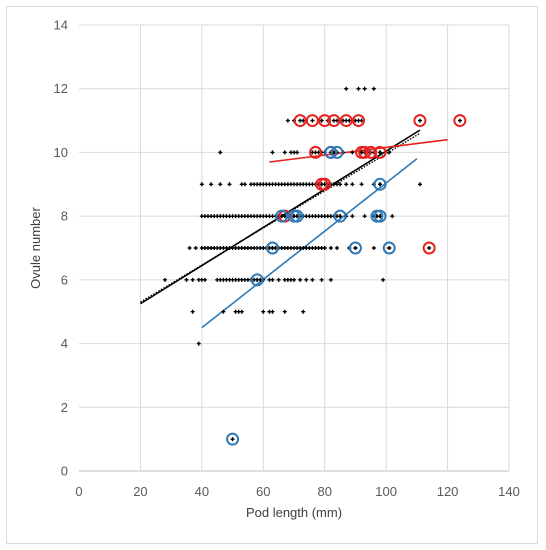 The image size is (546, 550). I want to click on y-tick-label: 8, so click(64, 216).